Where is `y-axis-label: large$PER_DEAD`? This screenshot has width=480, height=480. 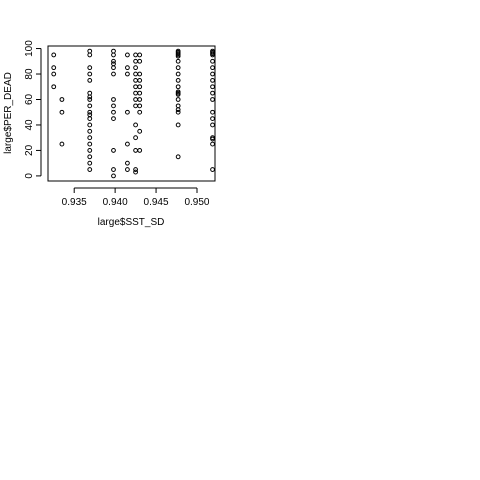 y-axis-label: large$PER_DEAD is located at coordinates (8, 113).